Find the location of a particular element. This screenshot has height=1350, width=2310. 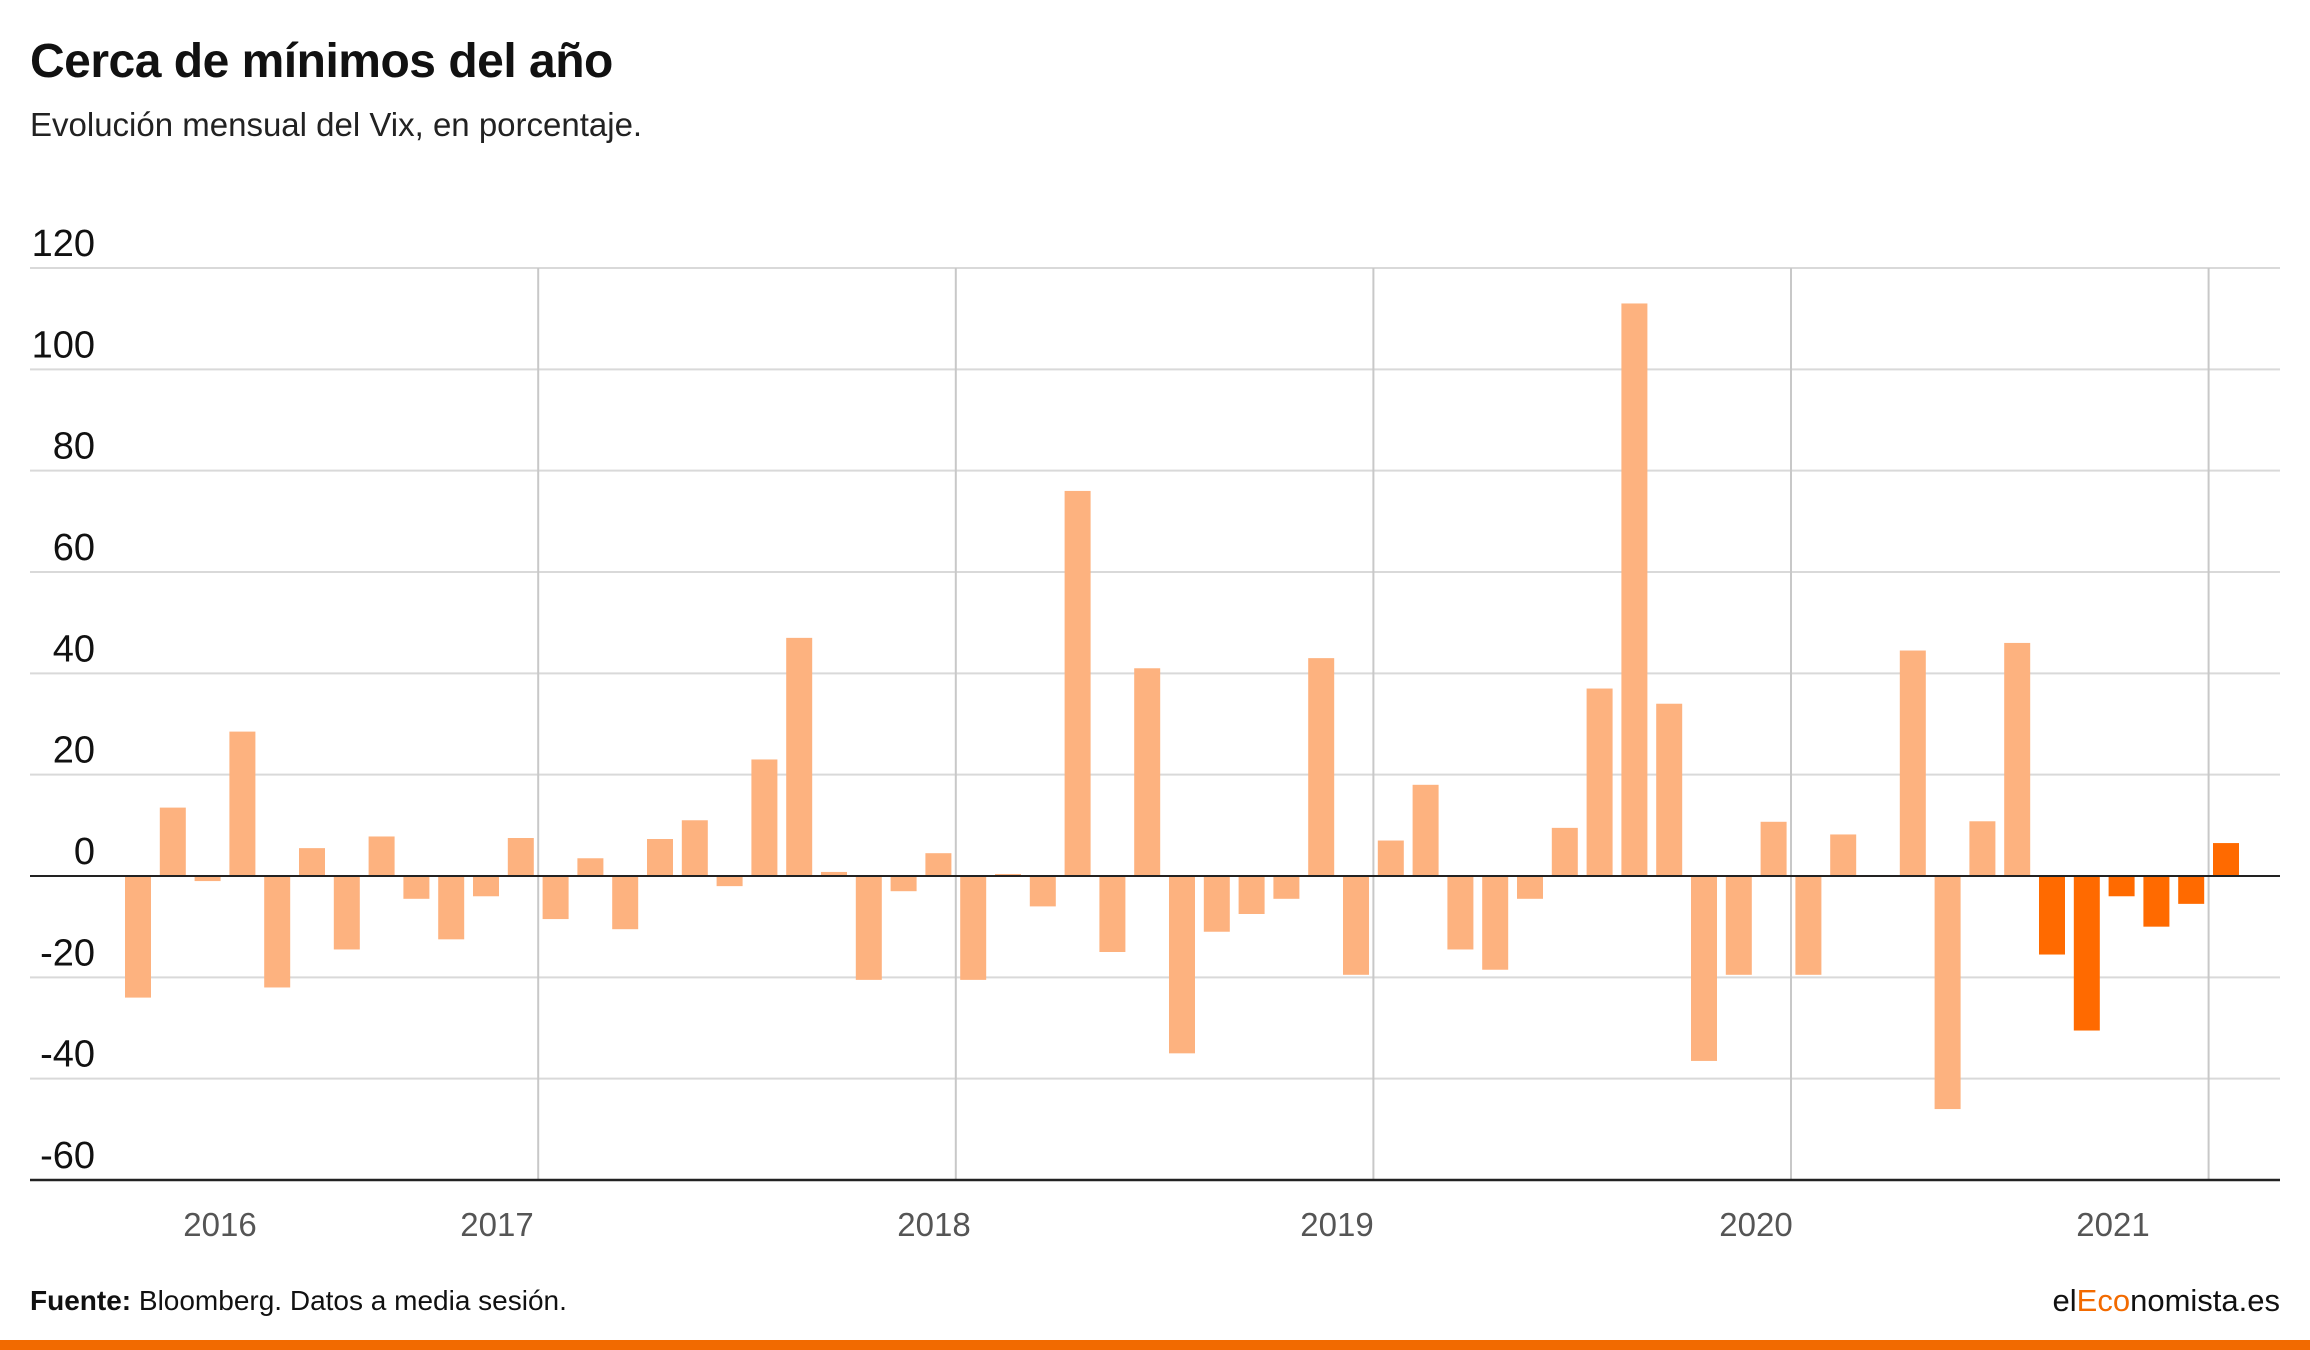

source-note: Fuente: Bloomberg. Datos a media sesión. is located at coordinates (298, 1301).